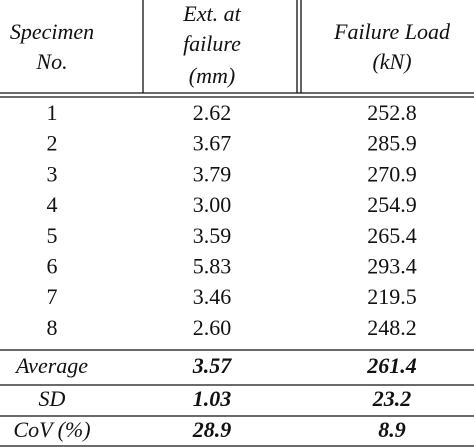  What do you see at coordinates (212, 429) in the screenshot?
I see `summary-value: 28.9` at bounding box center [212, 429].